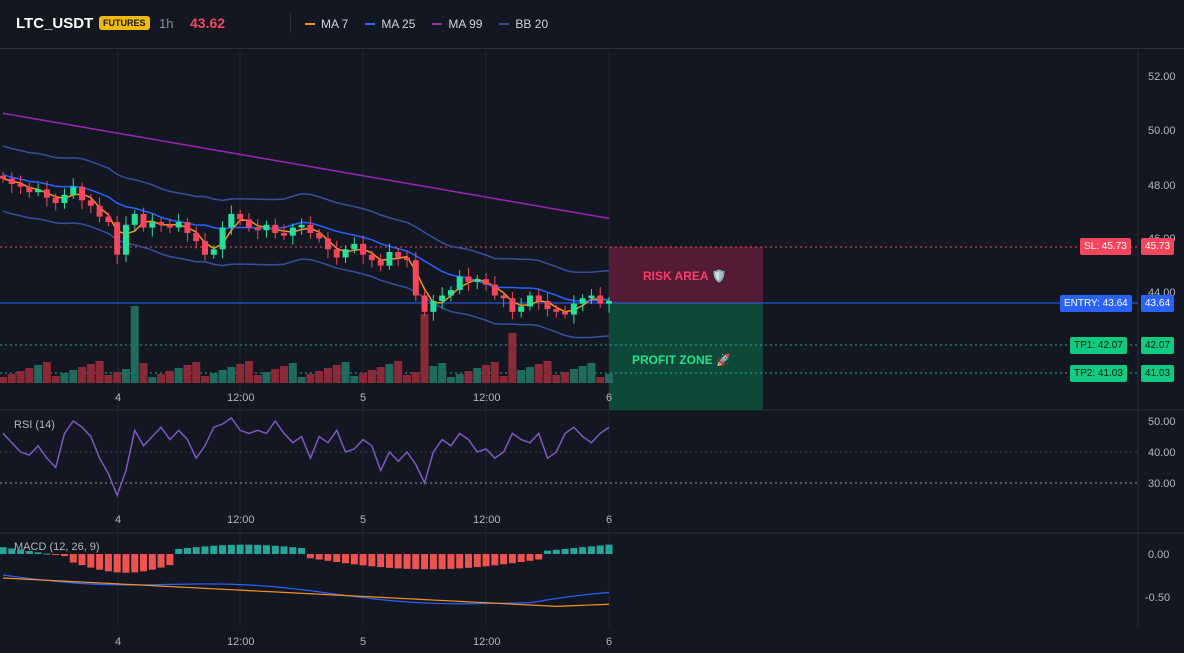  What do you see at coordinates (55, 23) in the screenshot?
I see `symbol-title: LTC_USDT` at bounding box center [55, 23].